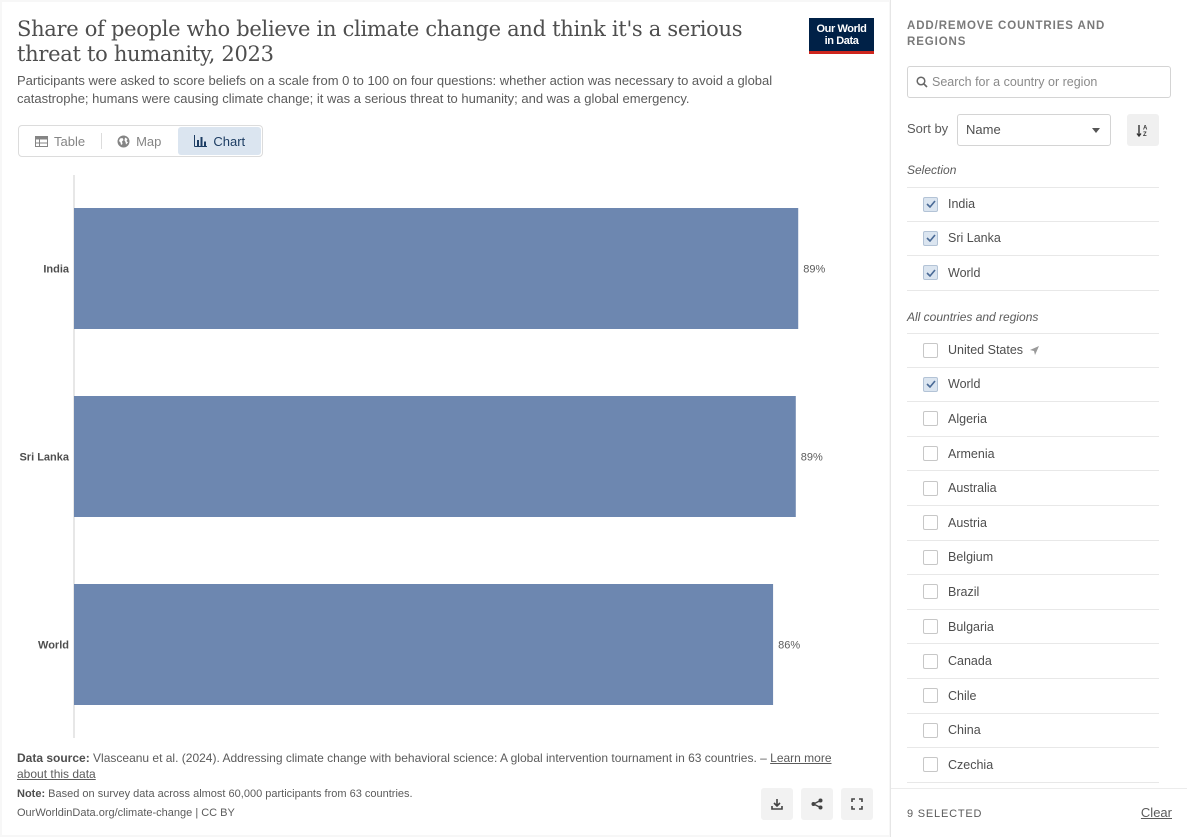 The width and height of the screenshot is (1187, 837). I want to click on chart-icon, so click(201, 141).